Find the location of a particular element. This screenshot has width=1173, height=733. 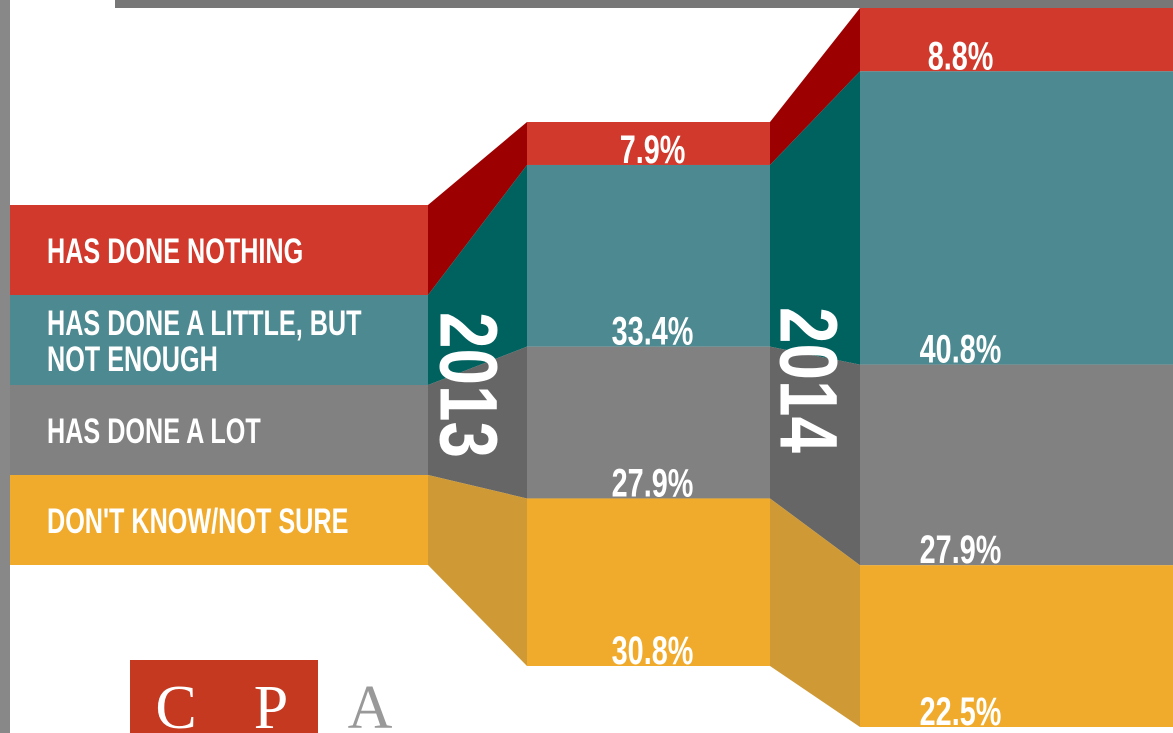

value-label: 40.8% is located at coordinates (961, 349).